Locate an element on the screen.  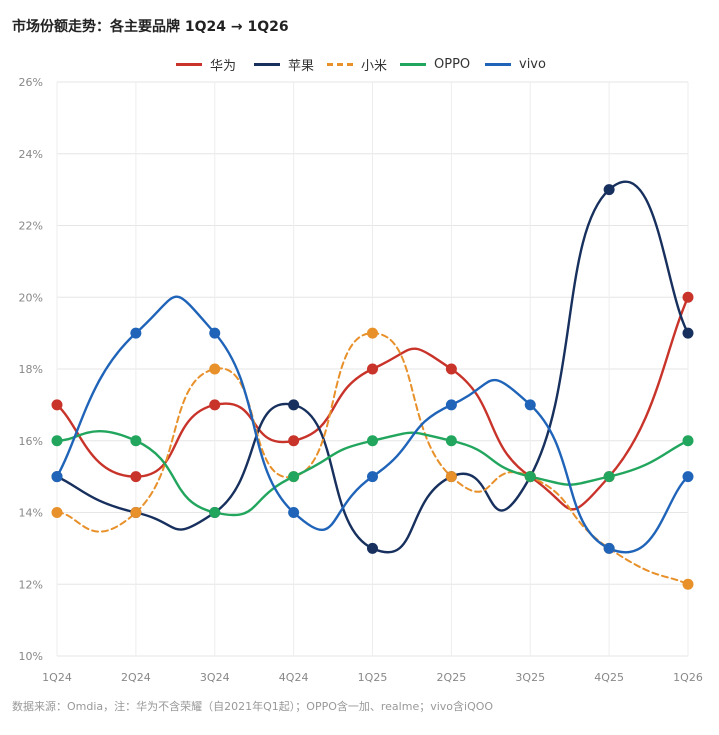
legend-label: vivo is located at coordinates (532, 64).